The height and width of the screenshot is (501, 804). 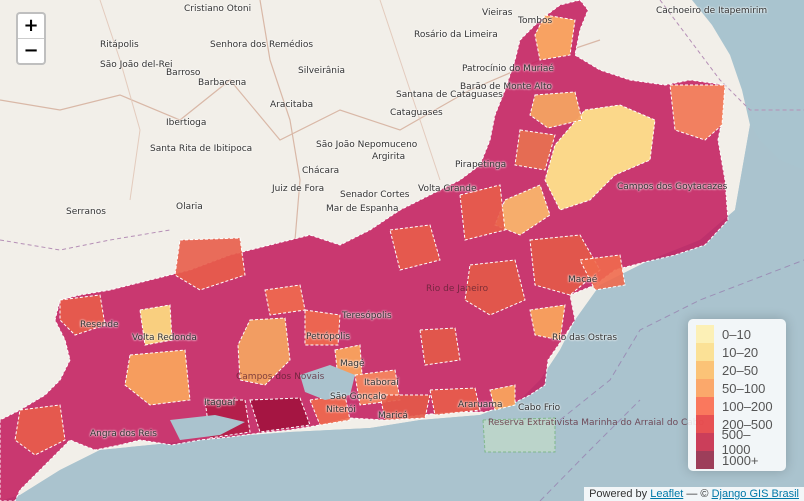 I want to click on place-label: Santa Rita de Ibitipoca, so click(x=201, y=149).